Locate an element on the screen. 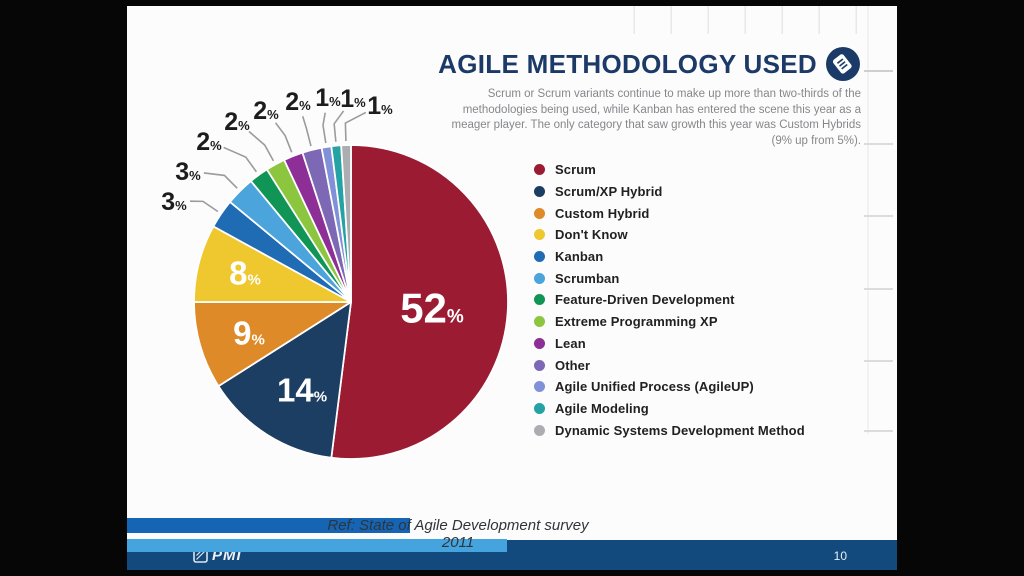 The image size is (1024, 576). pie-callout-label-other: 2% is located at coordinates (298, 102).